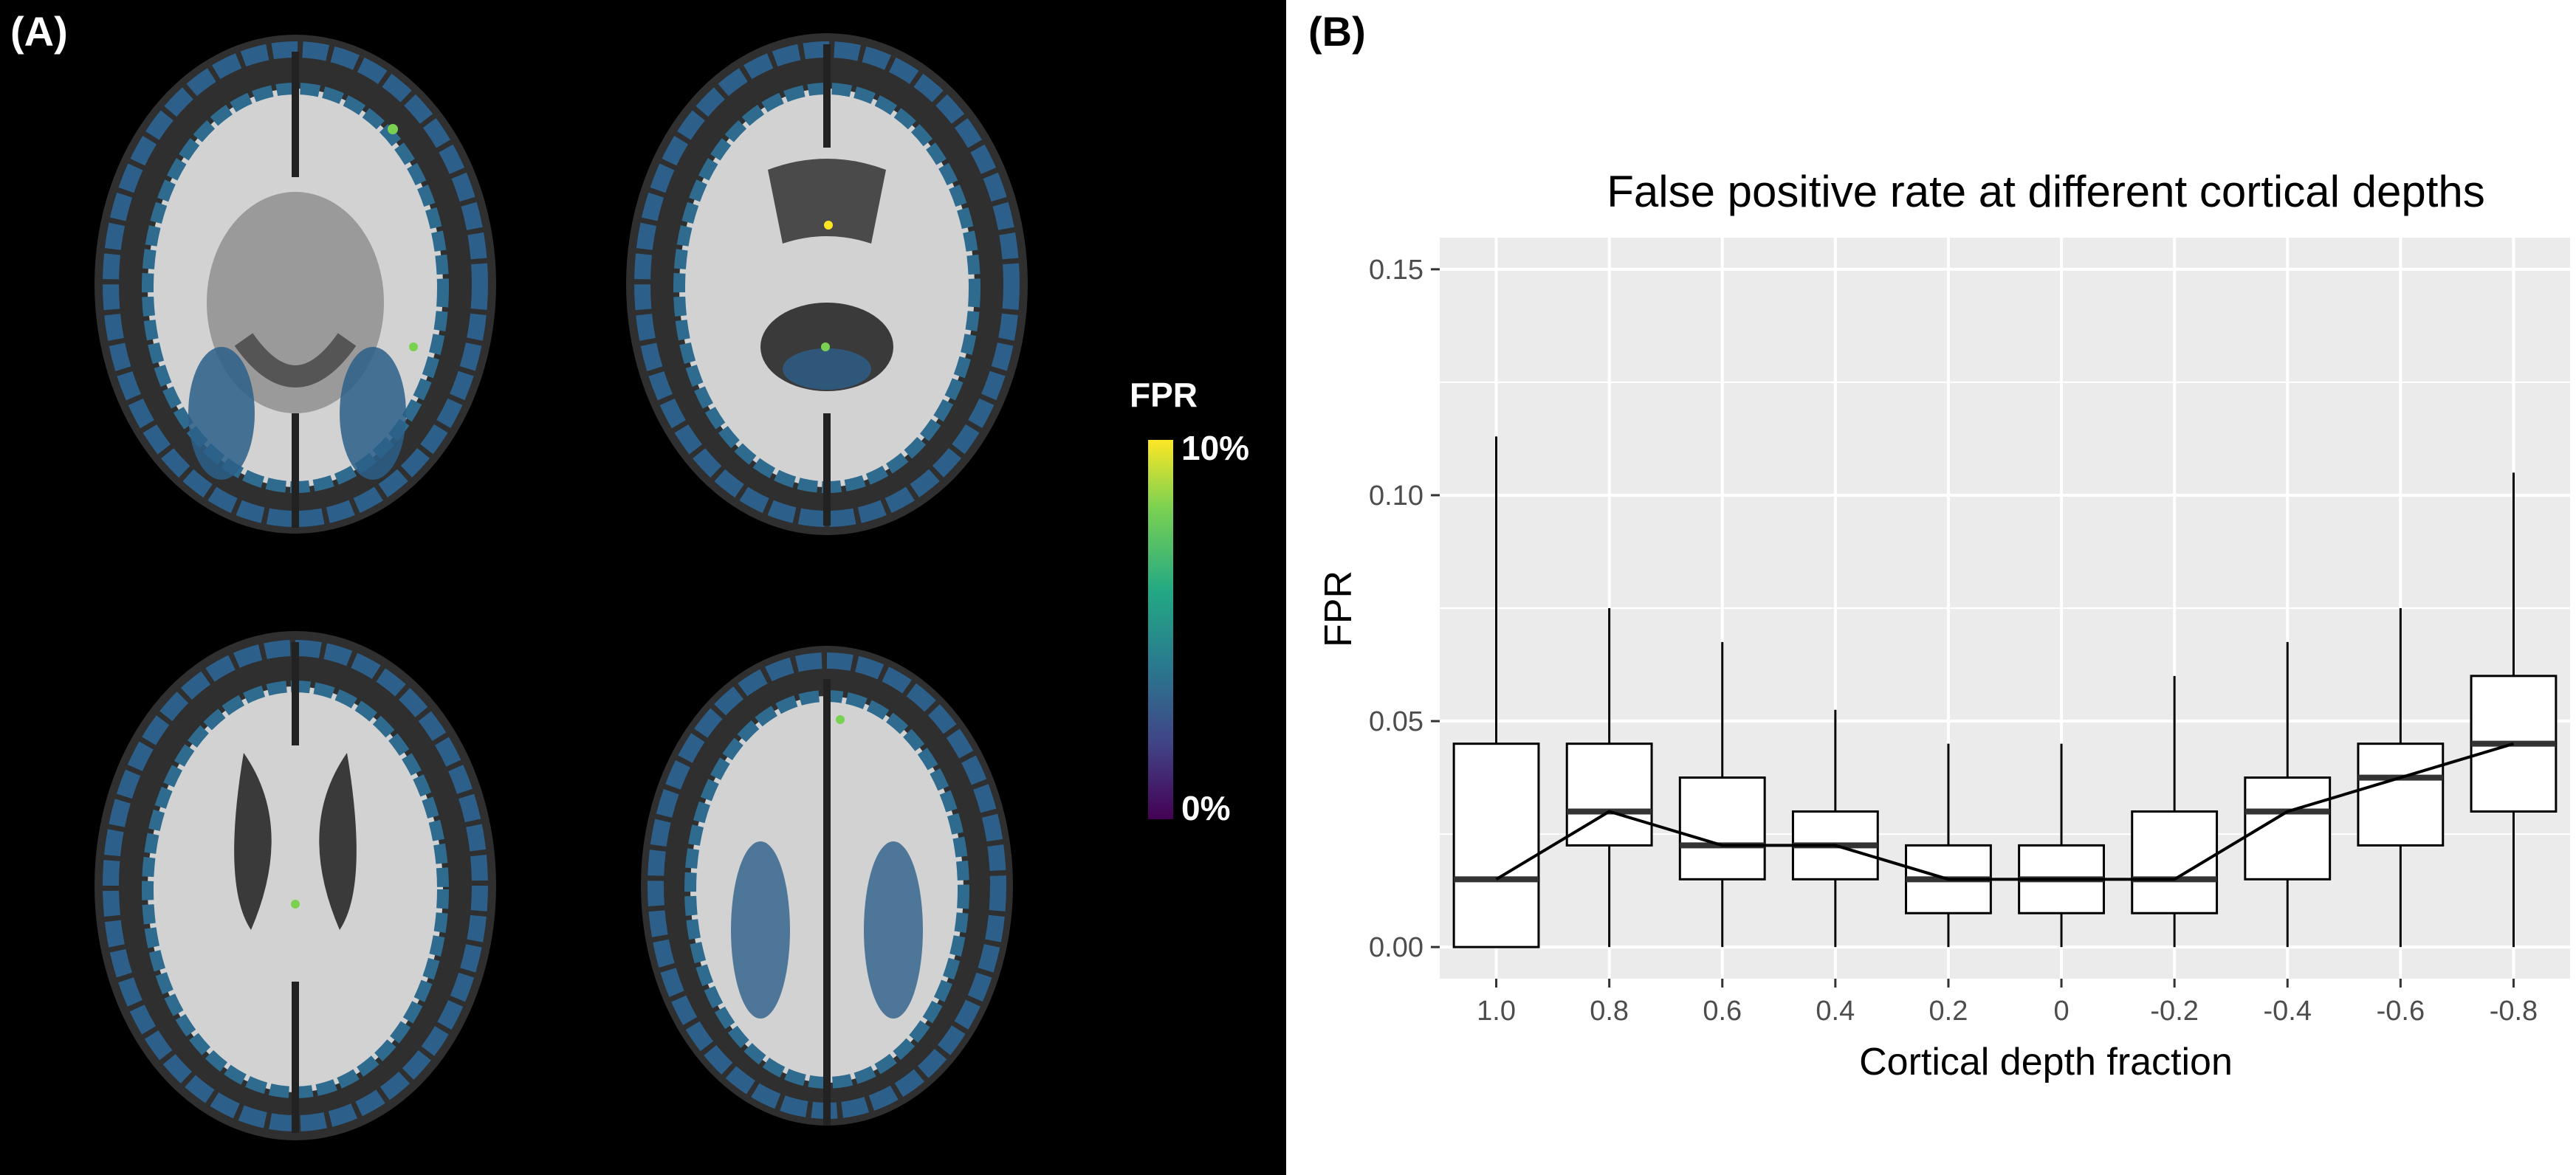  I want to click on y-tick-label: 0.00, so click(1396, 947).